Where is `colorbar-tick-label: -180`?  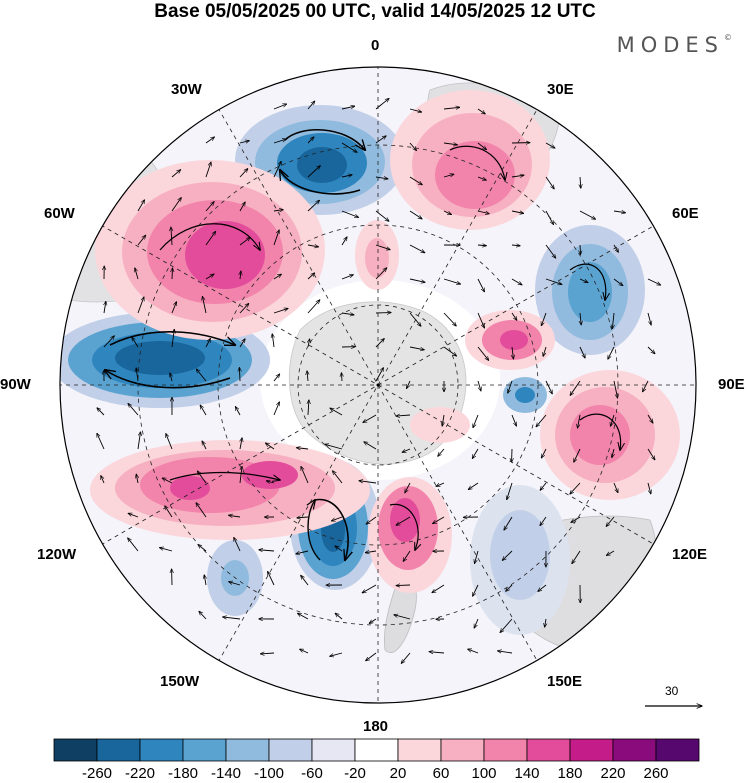 colorbar-tick-label: -180 is located at coordinates (183, 773).